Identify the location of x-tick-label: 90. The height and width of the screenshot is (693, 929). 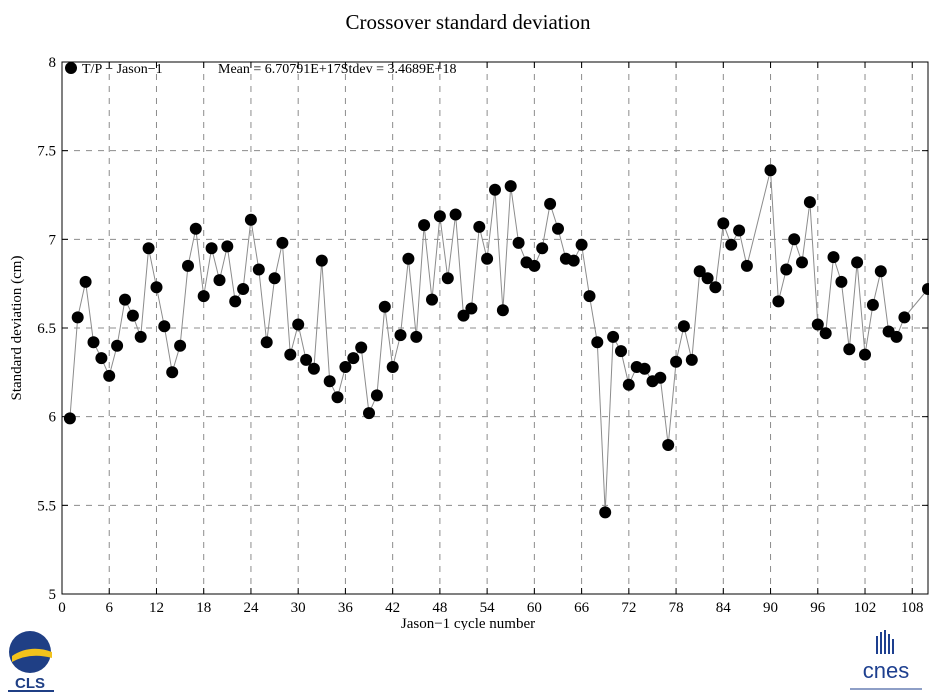
(770, 608).